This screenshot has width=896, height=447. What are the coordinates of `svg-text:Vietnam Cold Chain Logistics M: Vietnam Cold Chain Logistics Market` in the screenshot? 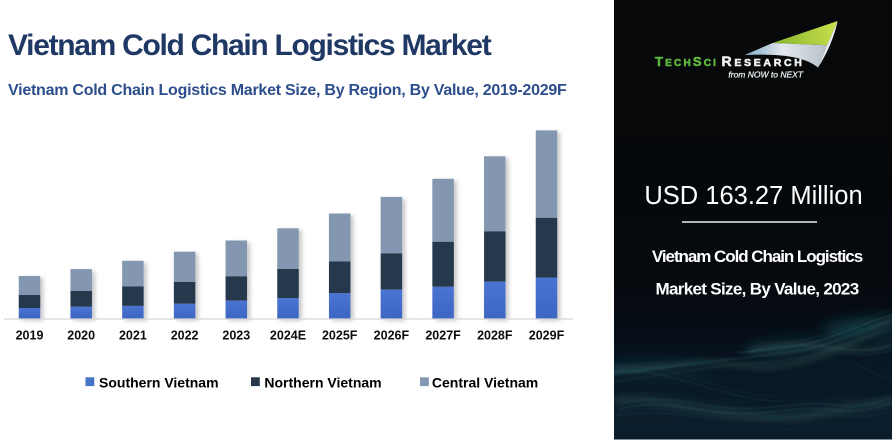 It's located at (250, 45).